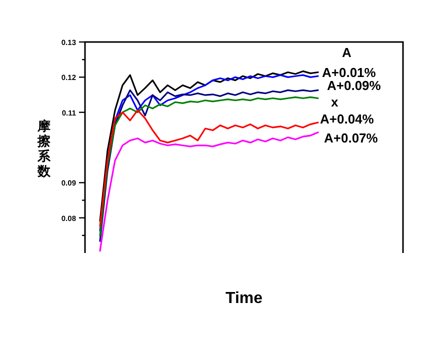  I want to click on y-axis-title: 摩擦系数, so click(44, 148).